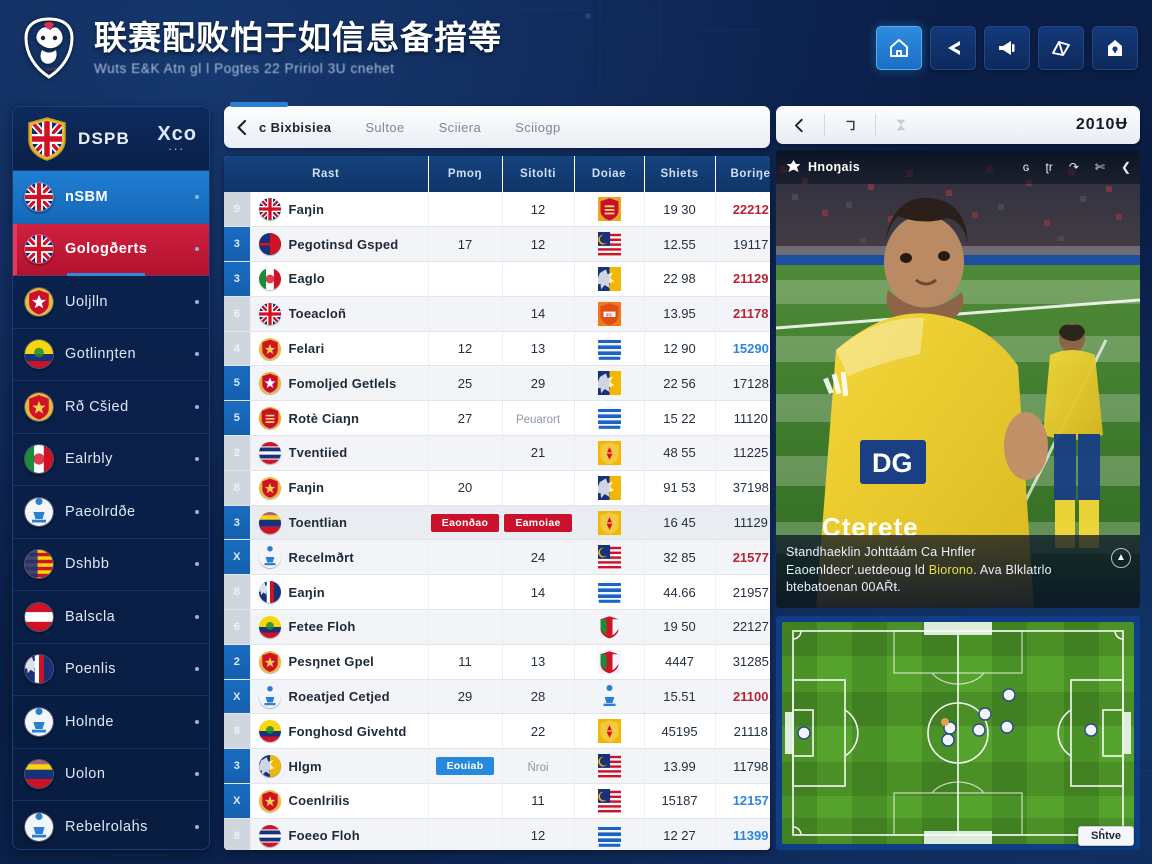  What do you see at coordinates (958, 733) in the screenshot?
I see `football-pitch-diagram` at bounding box center [958, 733].